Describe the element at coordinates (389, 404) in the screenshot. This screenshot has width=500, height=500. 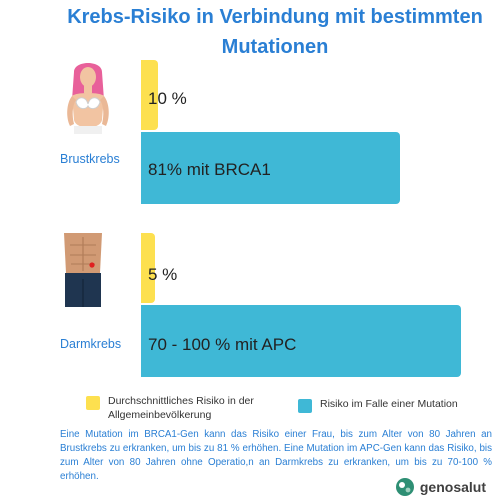
I see `legend-label-mutation: Risiko im Falle einer Mutation` at that location.